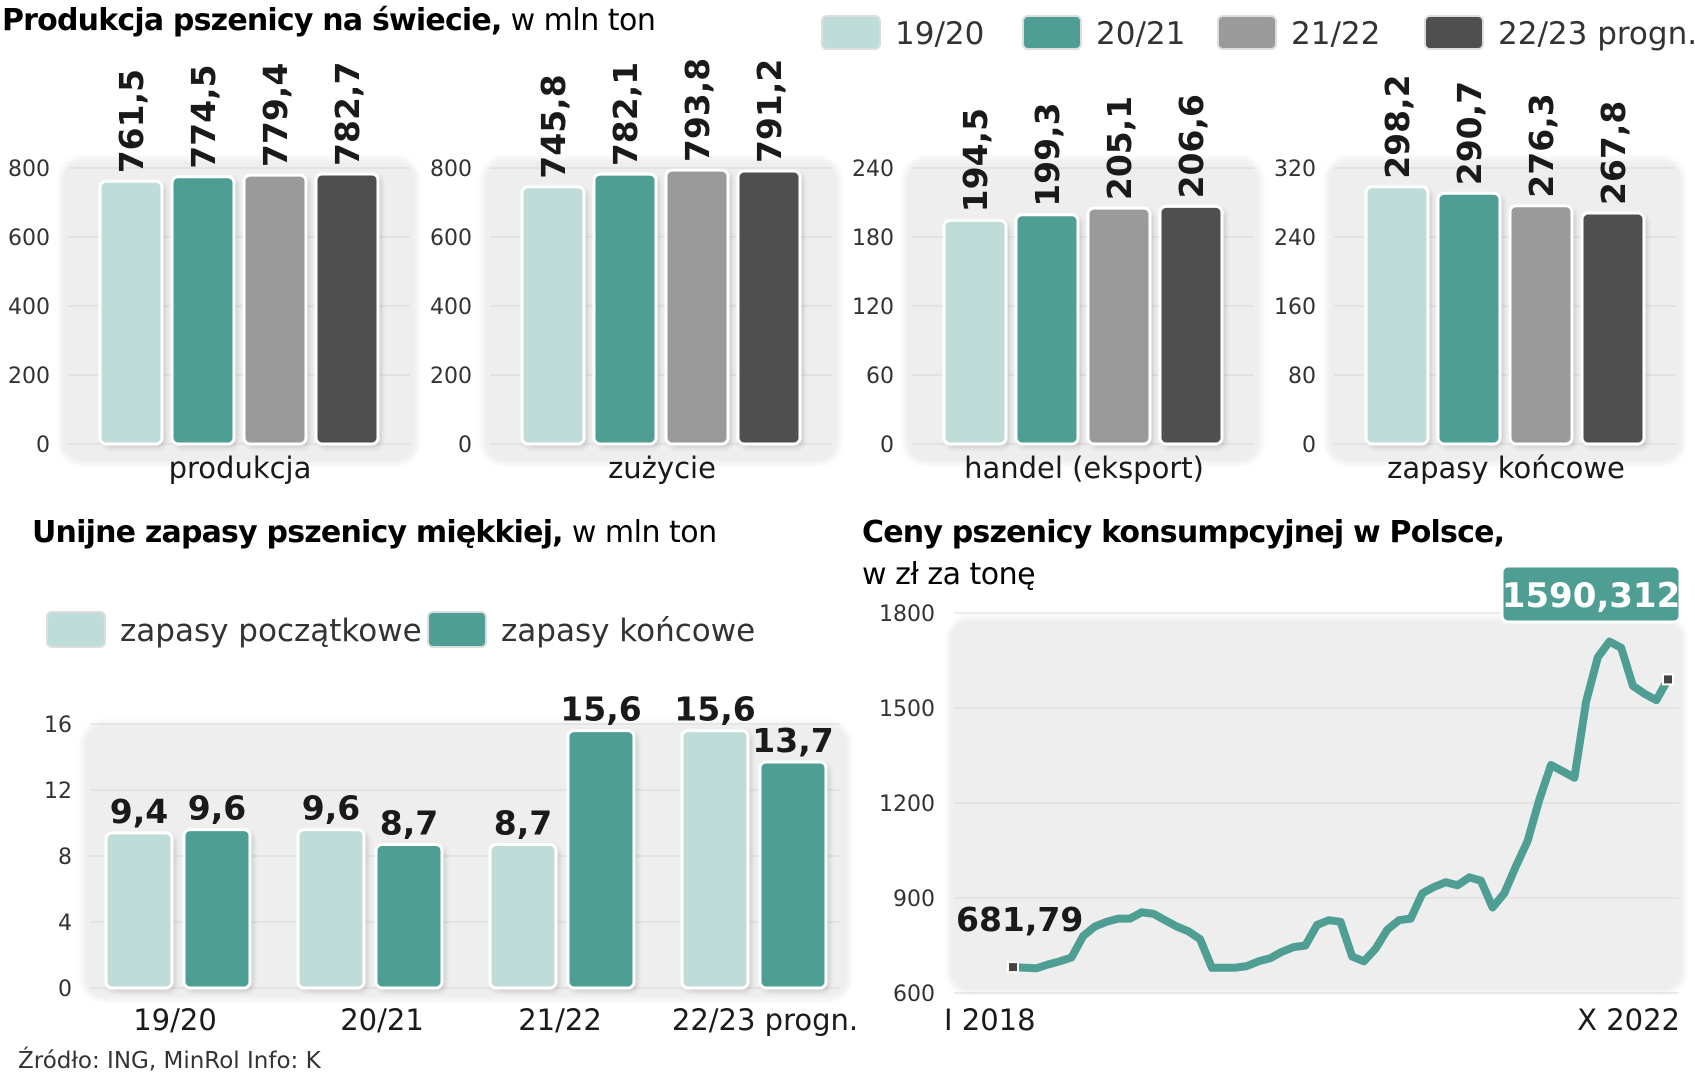 The width and height of the screenshot is (1695, 1080). What do you see at coordinates (907, 804) in the screenshot?
I see `y-tick-label: 1200` at bounding box center [907, 804].